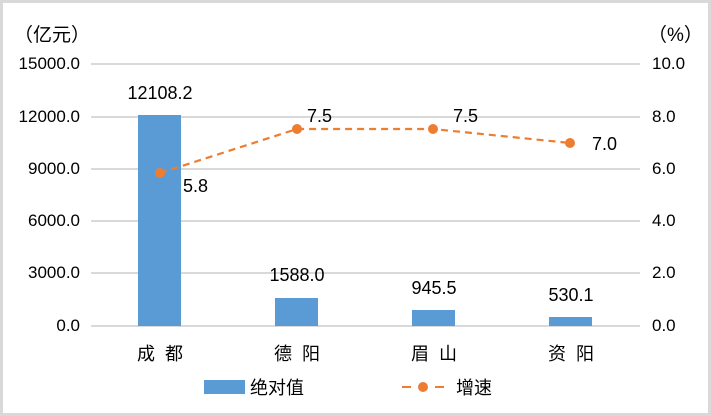 This screenshot has height=416, width=711. I want to click on growth-value-label: 5.8, so click(196, 186).